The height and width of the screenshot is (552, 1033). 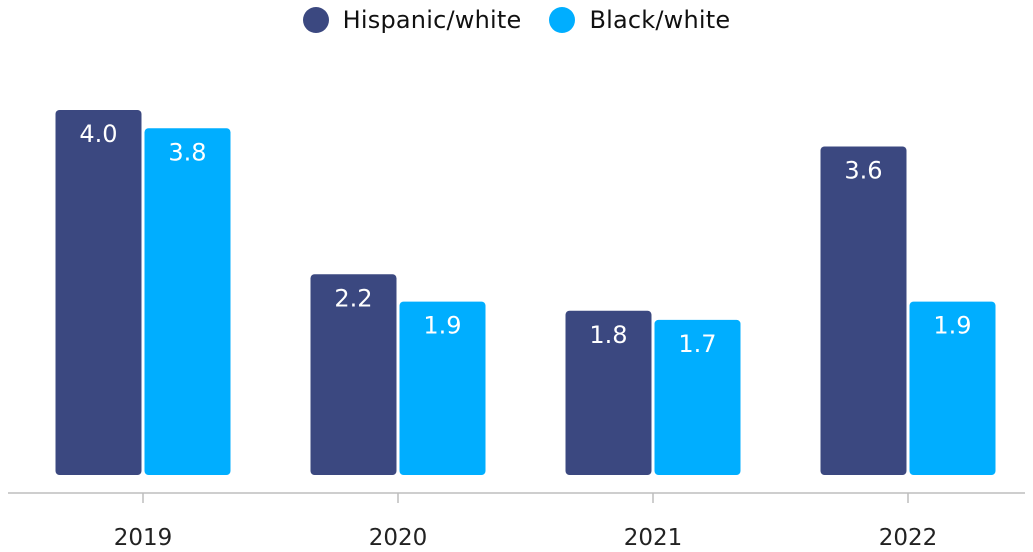 I want to click on bar-hispanic-white-2022, so click(x=863, y=310).